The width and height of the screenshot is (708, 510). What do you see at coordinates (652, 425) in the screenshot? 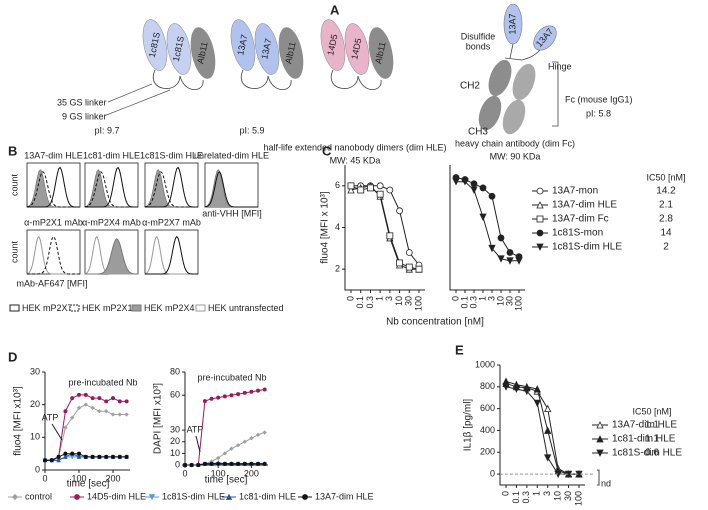
I see `legend-value: 1.1` at bounding box center [652, 425].